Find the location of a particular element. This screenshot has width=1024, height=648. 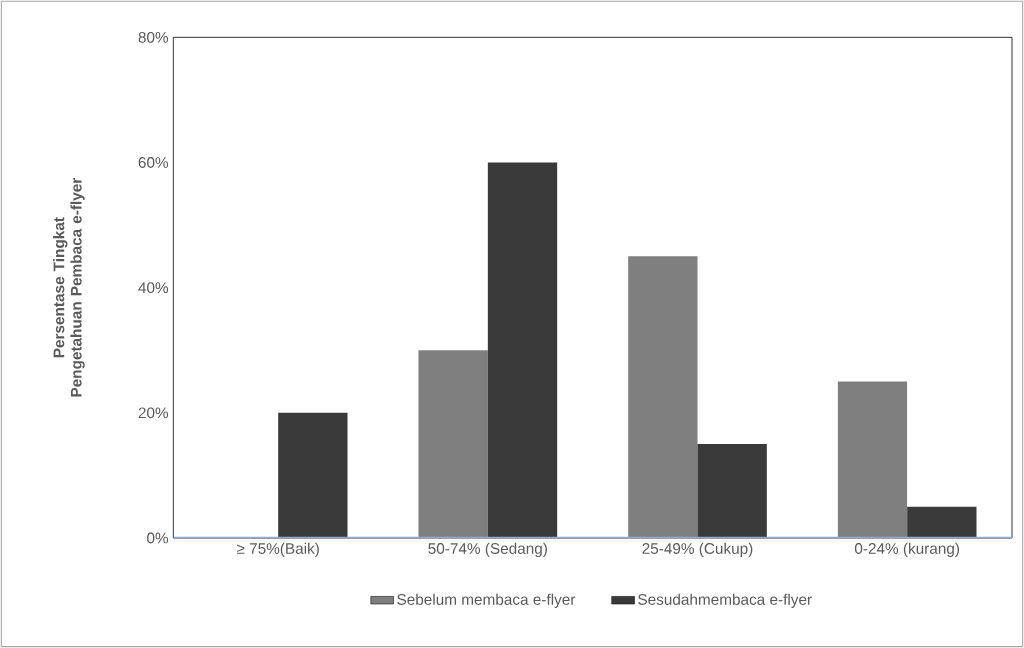

y-tick-label: 20% is located at coordinates (153, 413).